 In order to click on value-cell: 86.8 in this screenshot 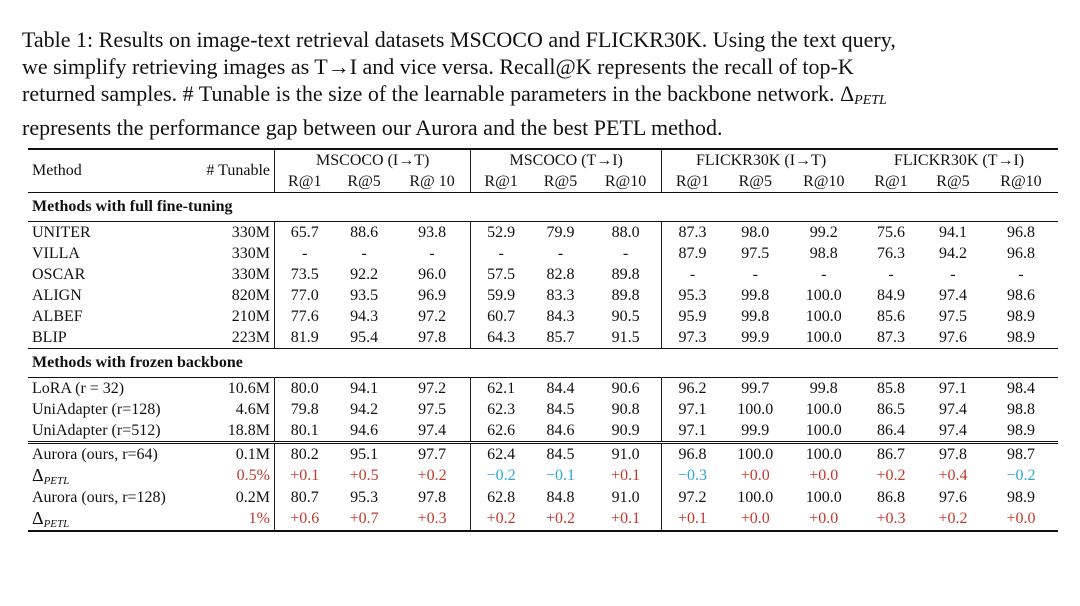, I will do `click(891, 497)`.